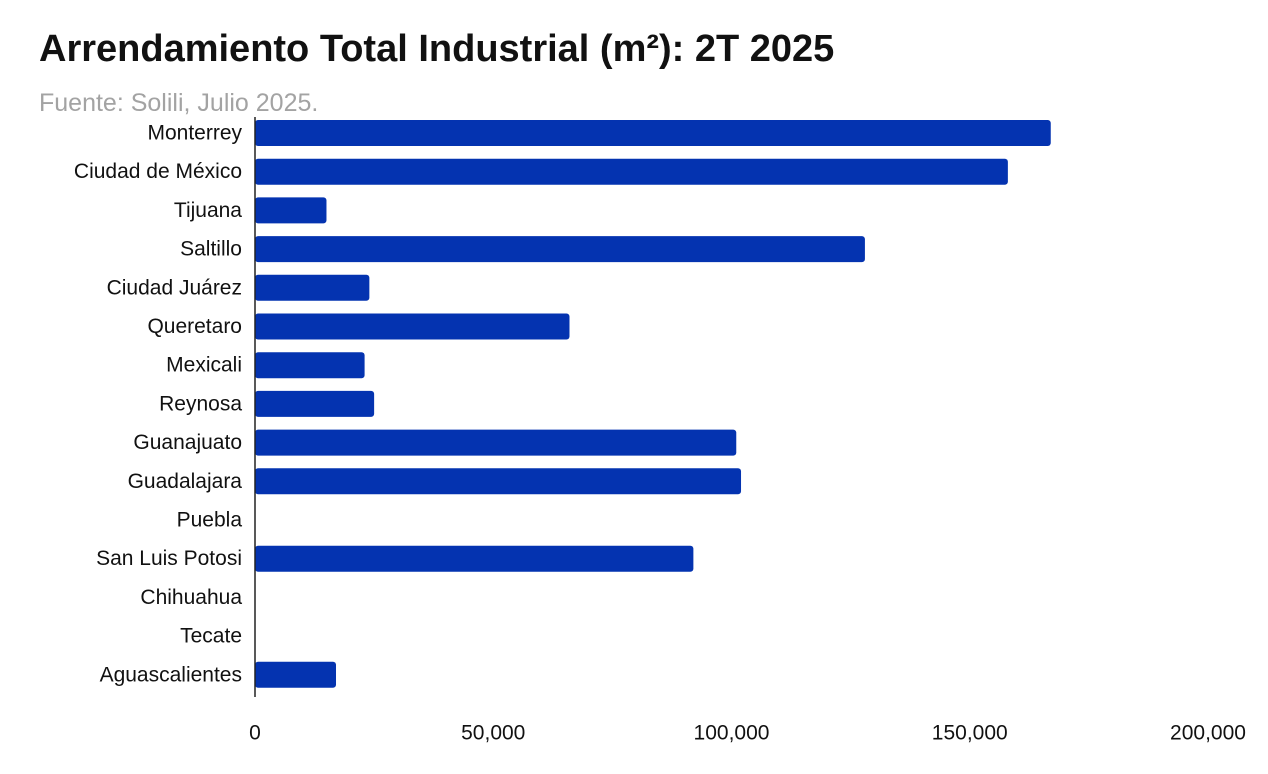 This screenshot has height=774, width=1268. I want to click on category-label: Saltillo, so click(211, 249).